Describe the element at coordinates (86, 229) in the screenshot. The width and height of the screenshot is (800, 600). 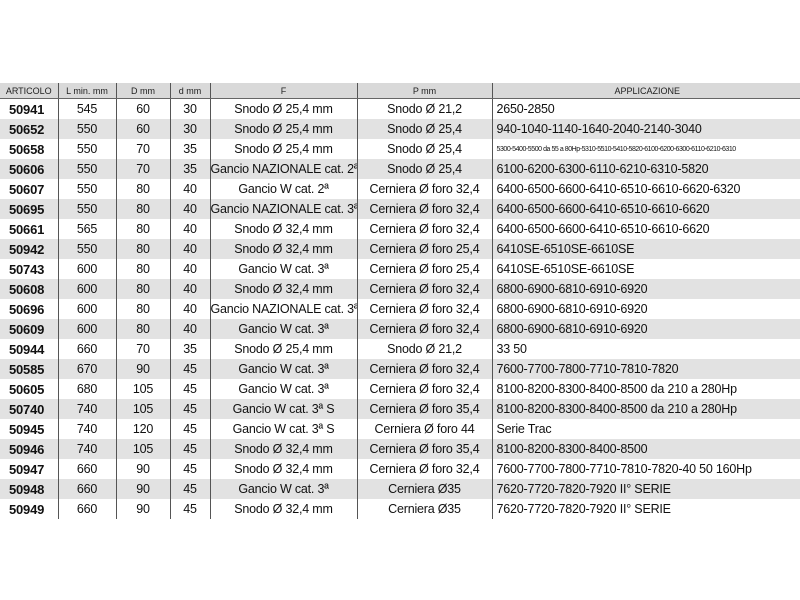
I see `cell-l-min: 565` at that location.